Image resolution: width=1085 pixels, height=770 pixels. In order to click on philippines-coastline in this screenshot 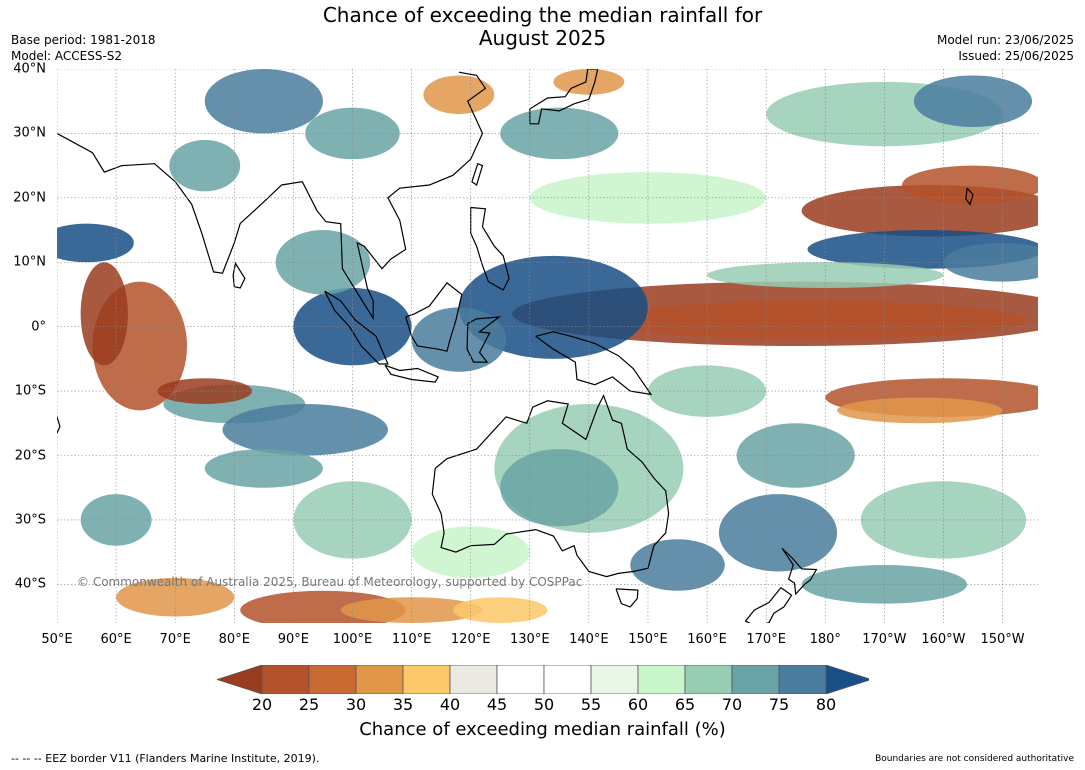, I will do `click(490, 248)`.